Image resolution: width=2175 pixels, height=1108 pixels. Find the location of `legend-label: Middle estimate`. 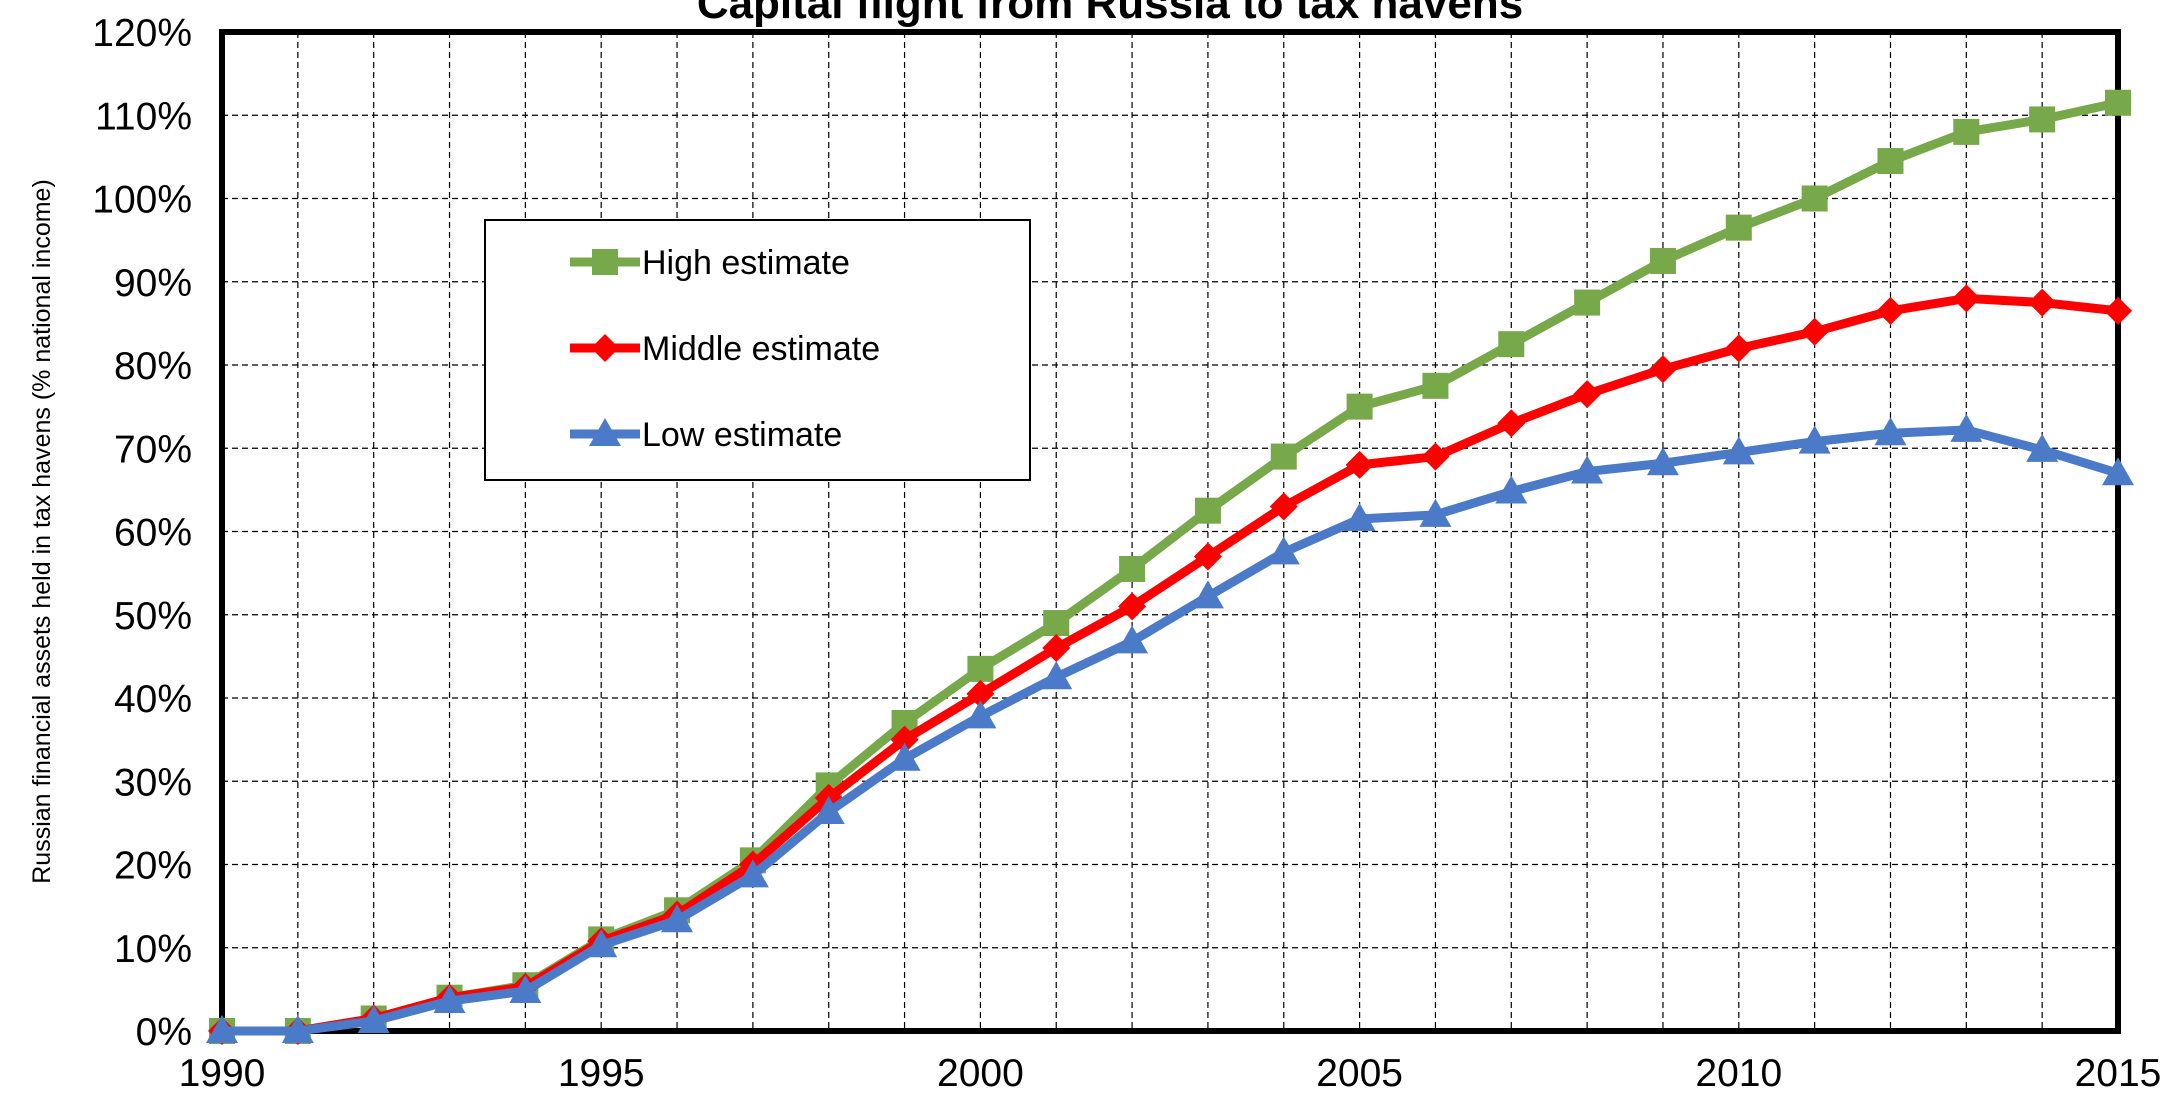

legend-label: Middle estimate is located at coordinates (761, 349).